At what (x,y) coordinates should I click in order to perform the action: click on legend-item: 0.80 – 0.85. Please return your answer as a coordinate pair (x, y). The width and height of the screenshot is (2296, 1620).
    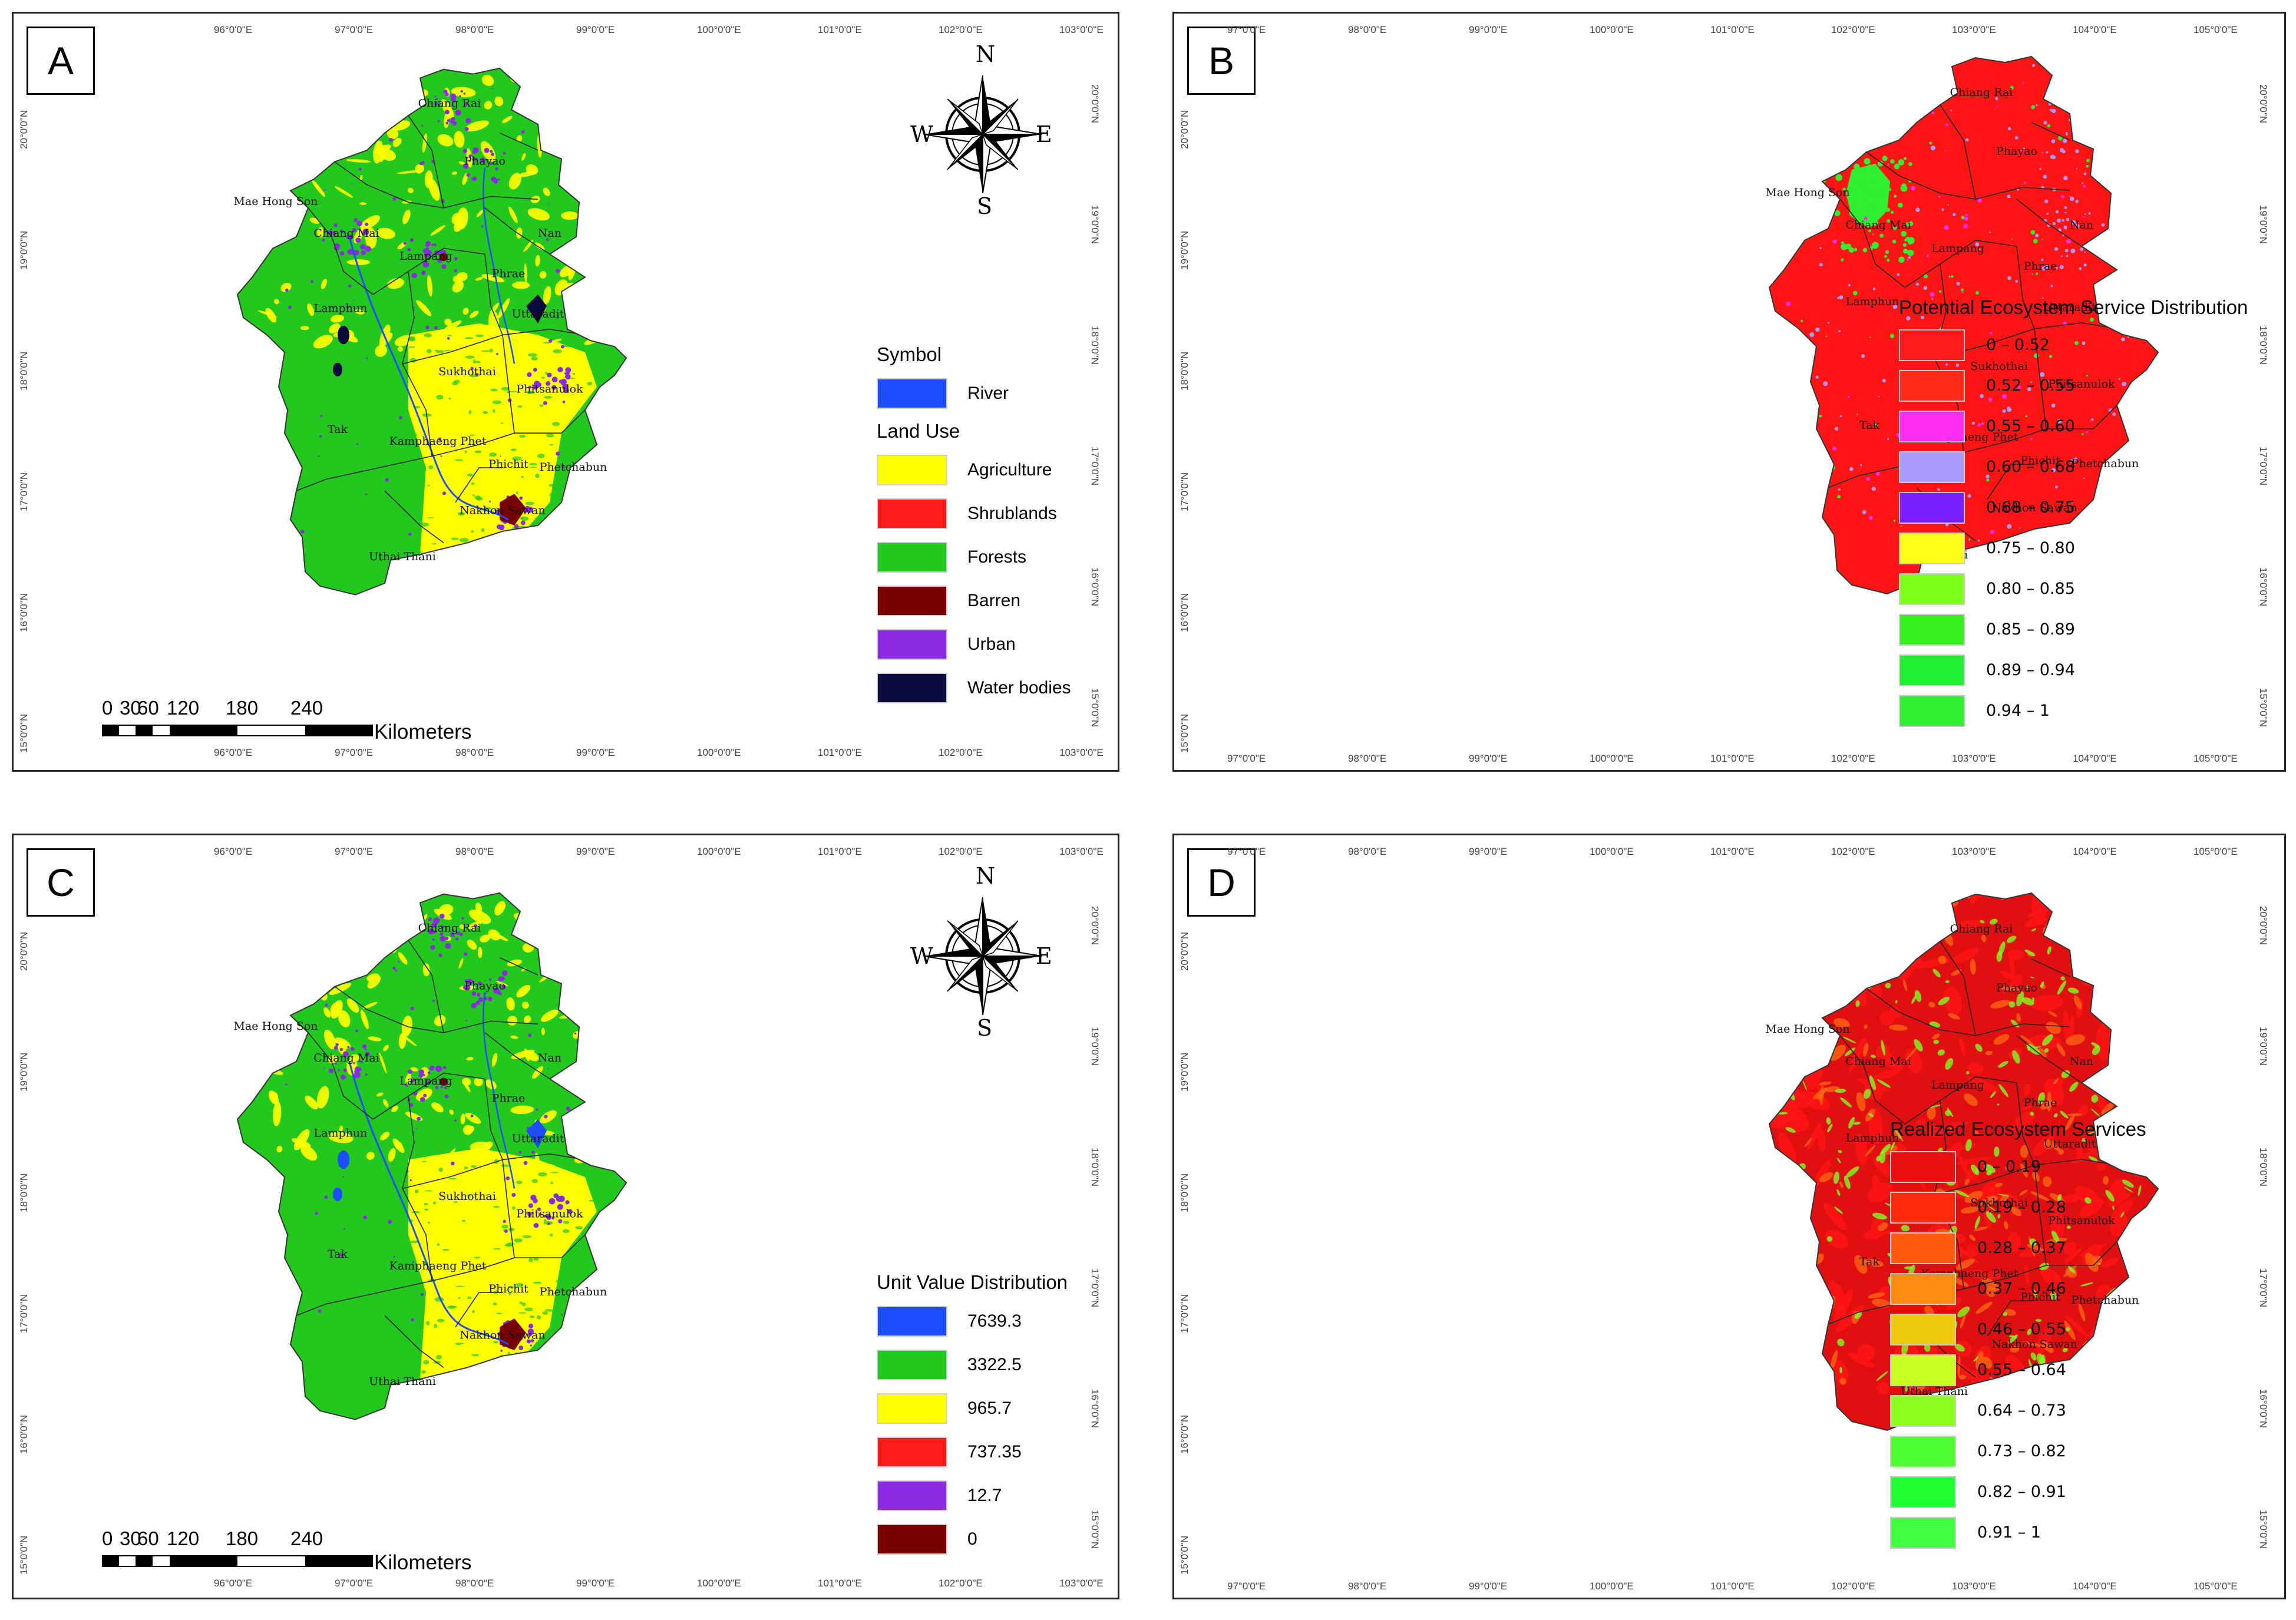
    Looking at the image, I should click on (2073, 588).